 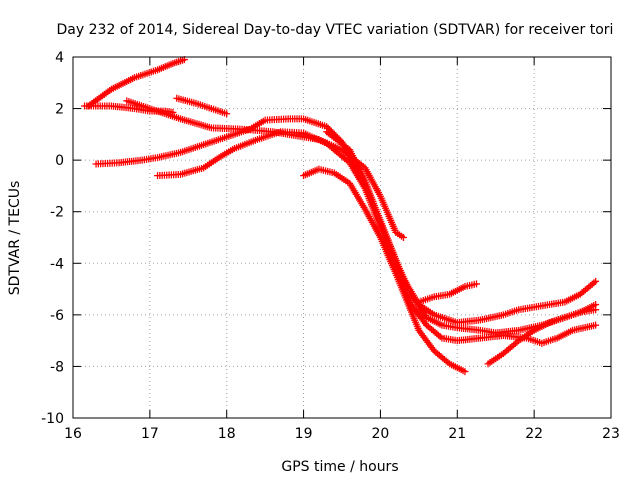 I want to click on x-tick-label: 21, so click(x=457, y=434).